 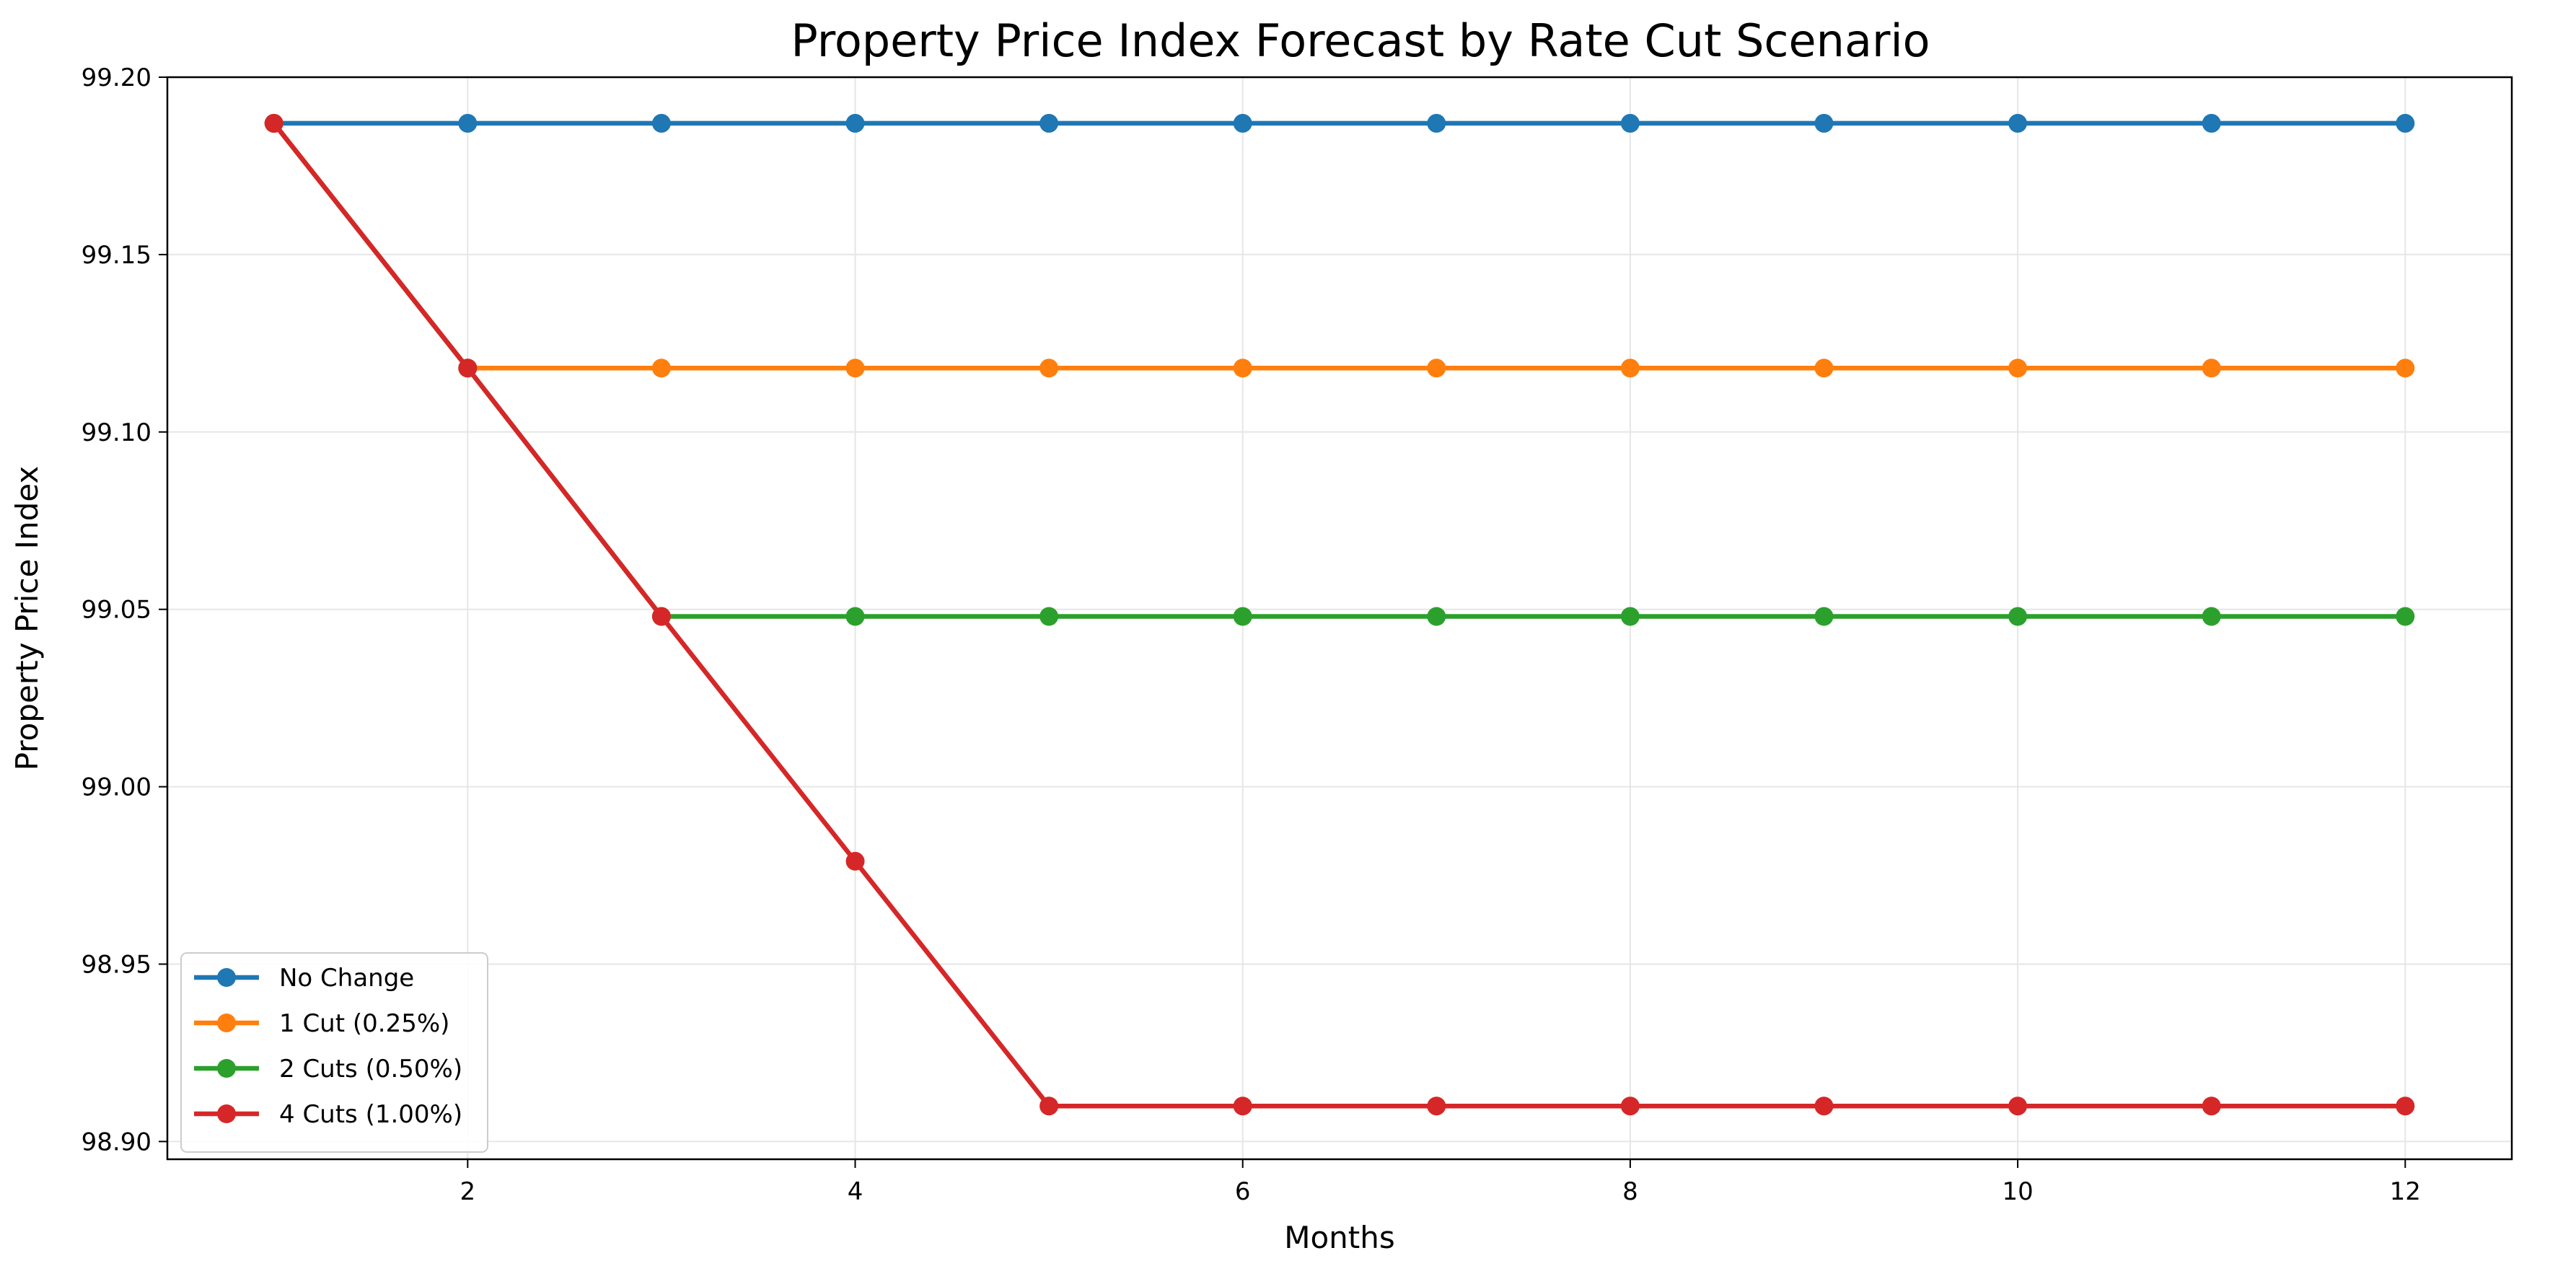 I want to click on y-tick-label: 99.05, so click(x=116, y=610).